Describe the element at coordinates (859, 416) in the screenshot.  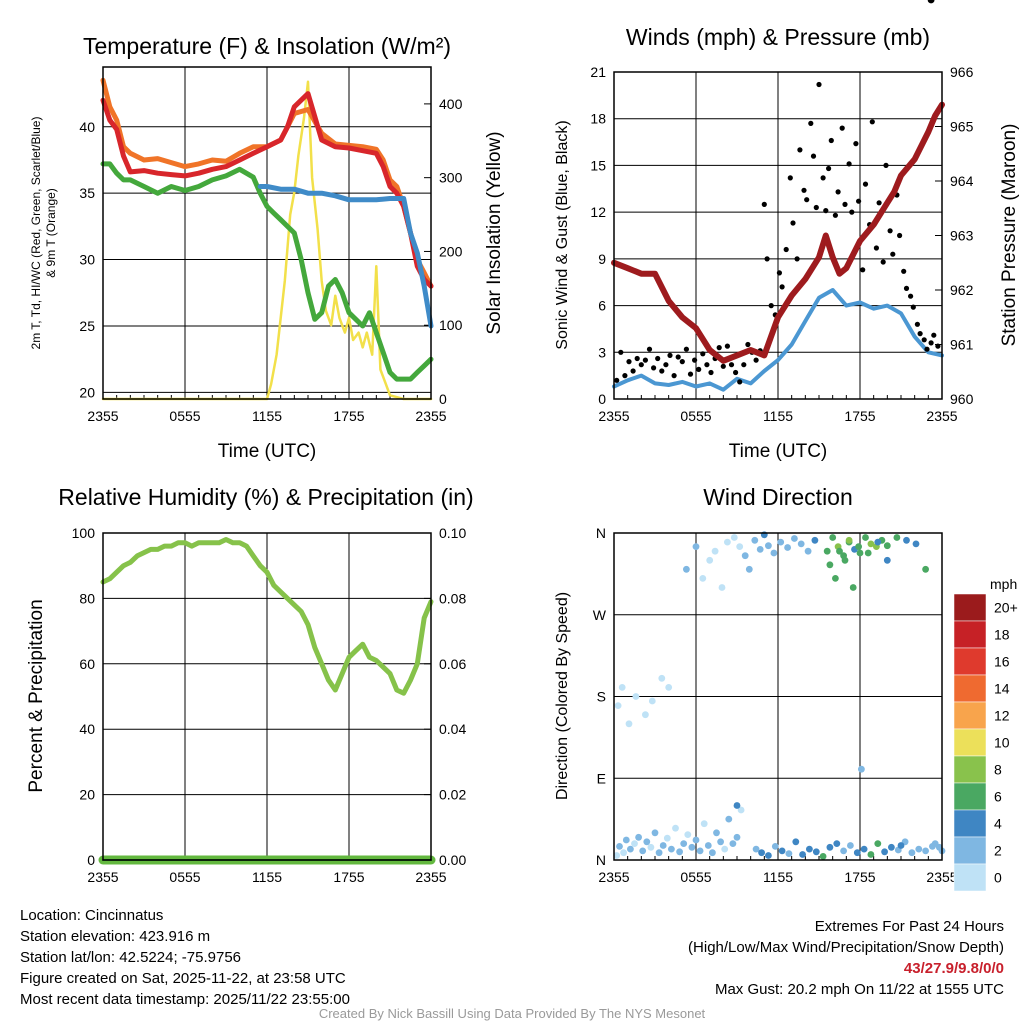
I see `panel1-xtick-label: 1755` at that location.